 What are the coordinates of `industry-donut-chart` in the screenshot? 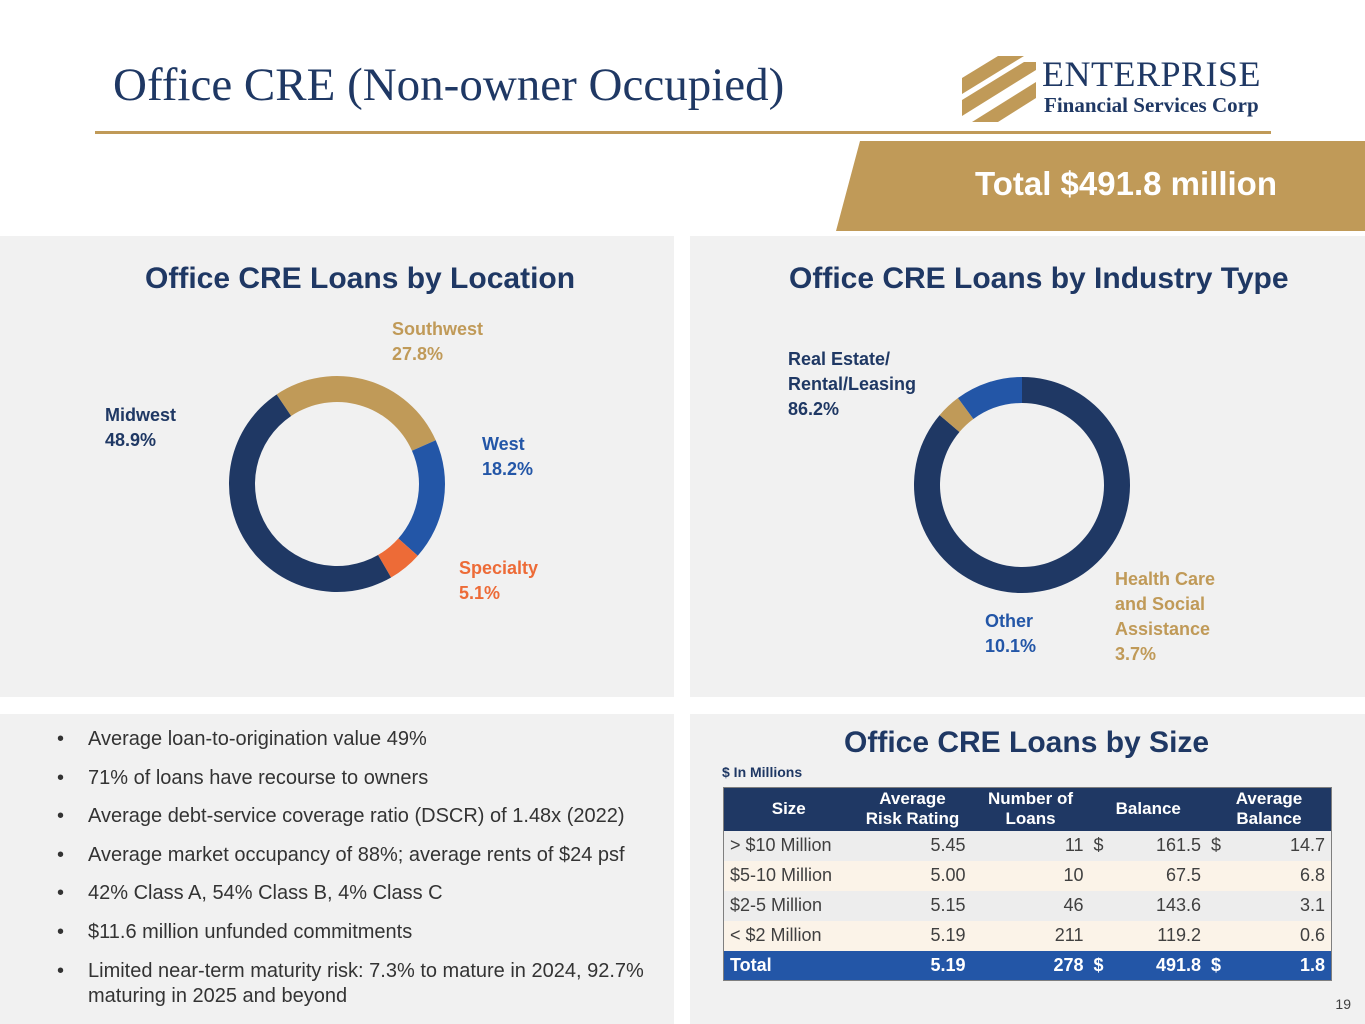 It's located at (1022, 485).